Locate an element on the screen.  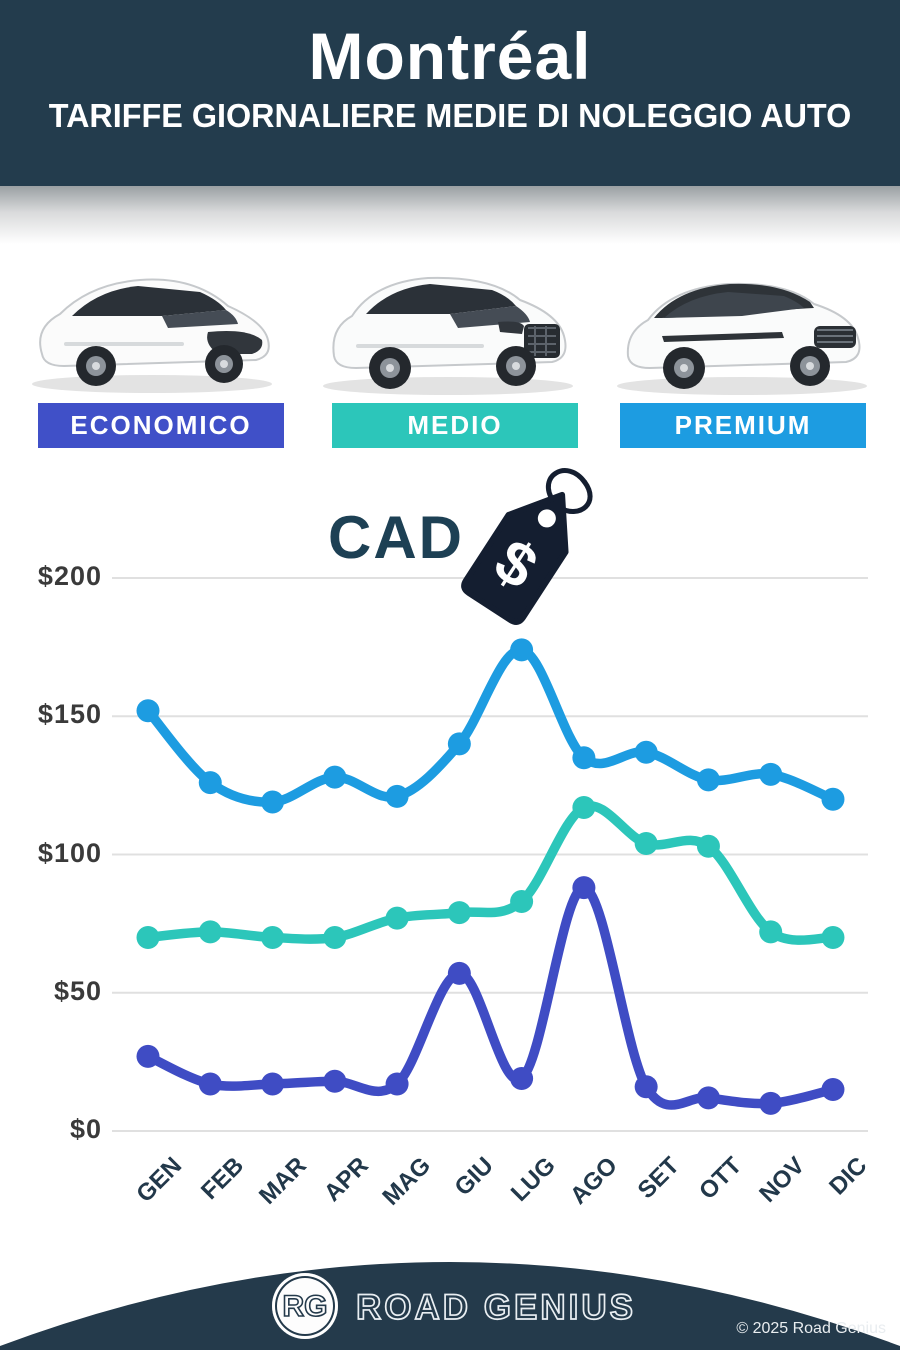
data-point-economico-mag is located at coordinates (397, 1084).